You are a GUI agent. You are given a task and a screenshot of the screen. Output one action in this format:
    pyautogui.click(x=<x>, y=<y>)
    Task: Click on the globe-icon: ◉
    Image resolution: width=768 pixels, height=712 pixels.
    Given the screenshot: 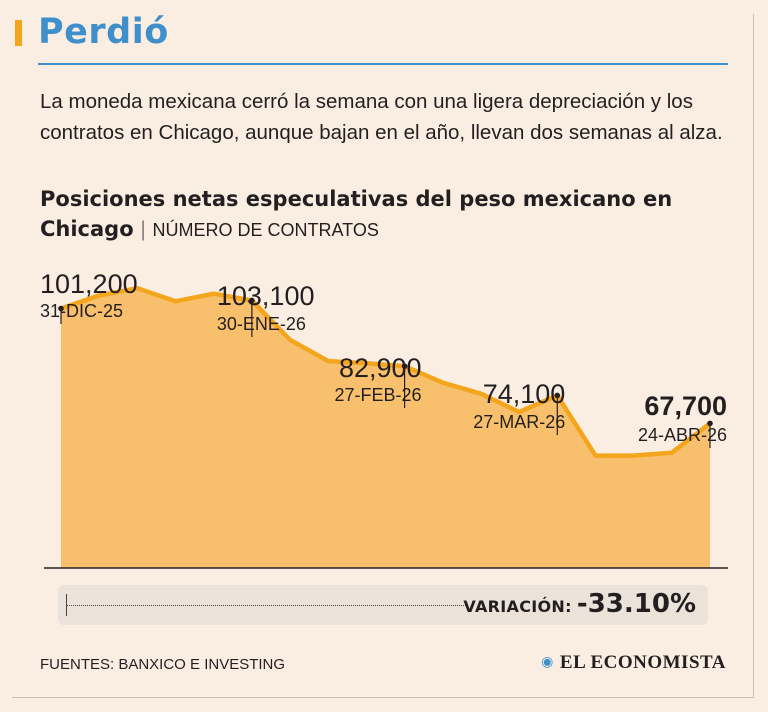 What is the action you would take?
    pyautogui.click(x=547, y=662)
    